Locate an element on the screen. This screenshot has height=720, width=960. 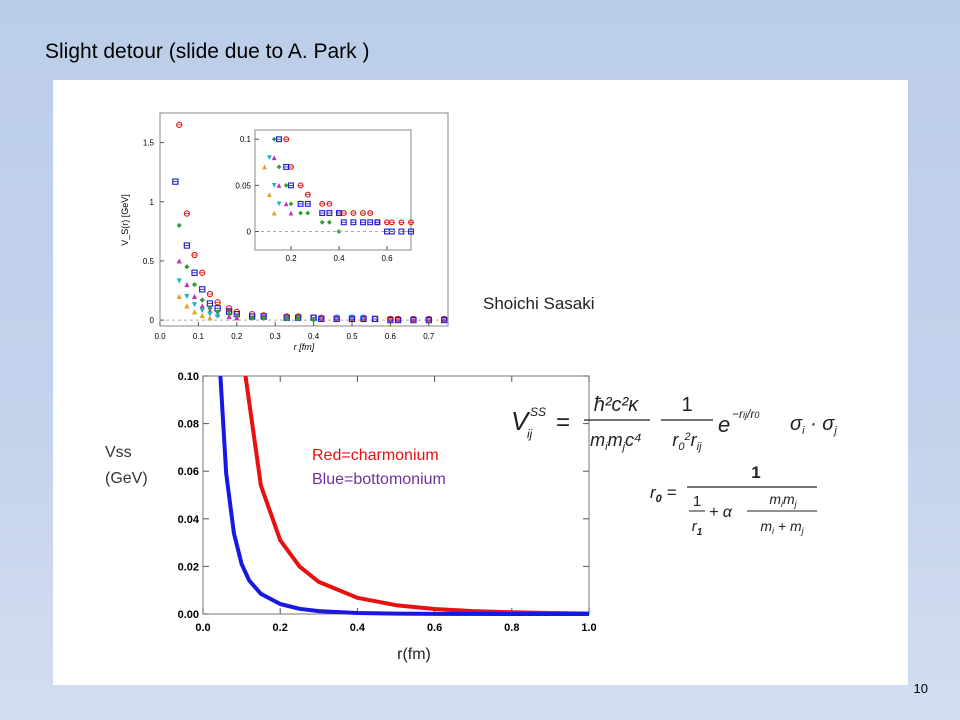
svg-text: SS is located at coordinates (538, 412).